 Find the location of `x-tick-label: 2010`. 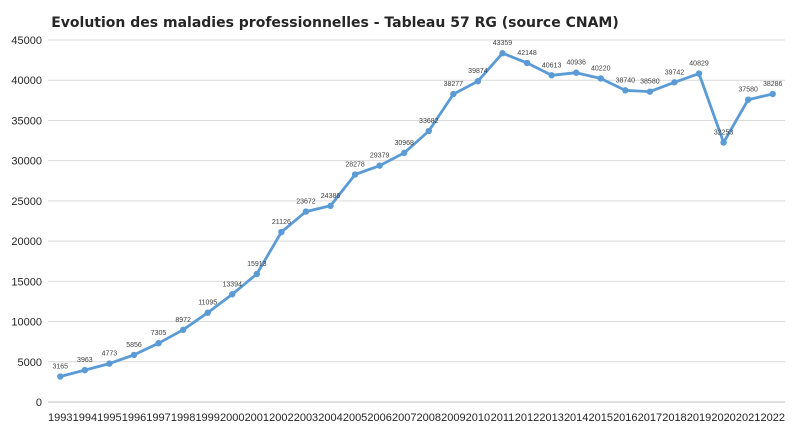

x-tick-label: 2010 is located at coordinates (478, 418).